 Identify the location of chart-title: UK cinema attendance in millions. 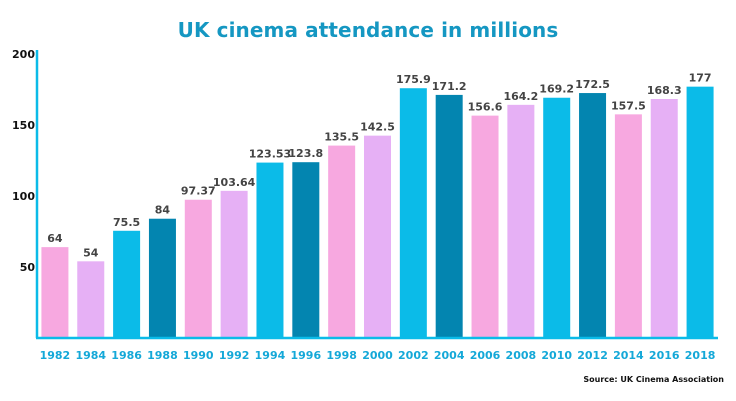
(368, 30).